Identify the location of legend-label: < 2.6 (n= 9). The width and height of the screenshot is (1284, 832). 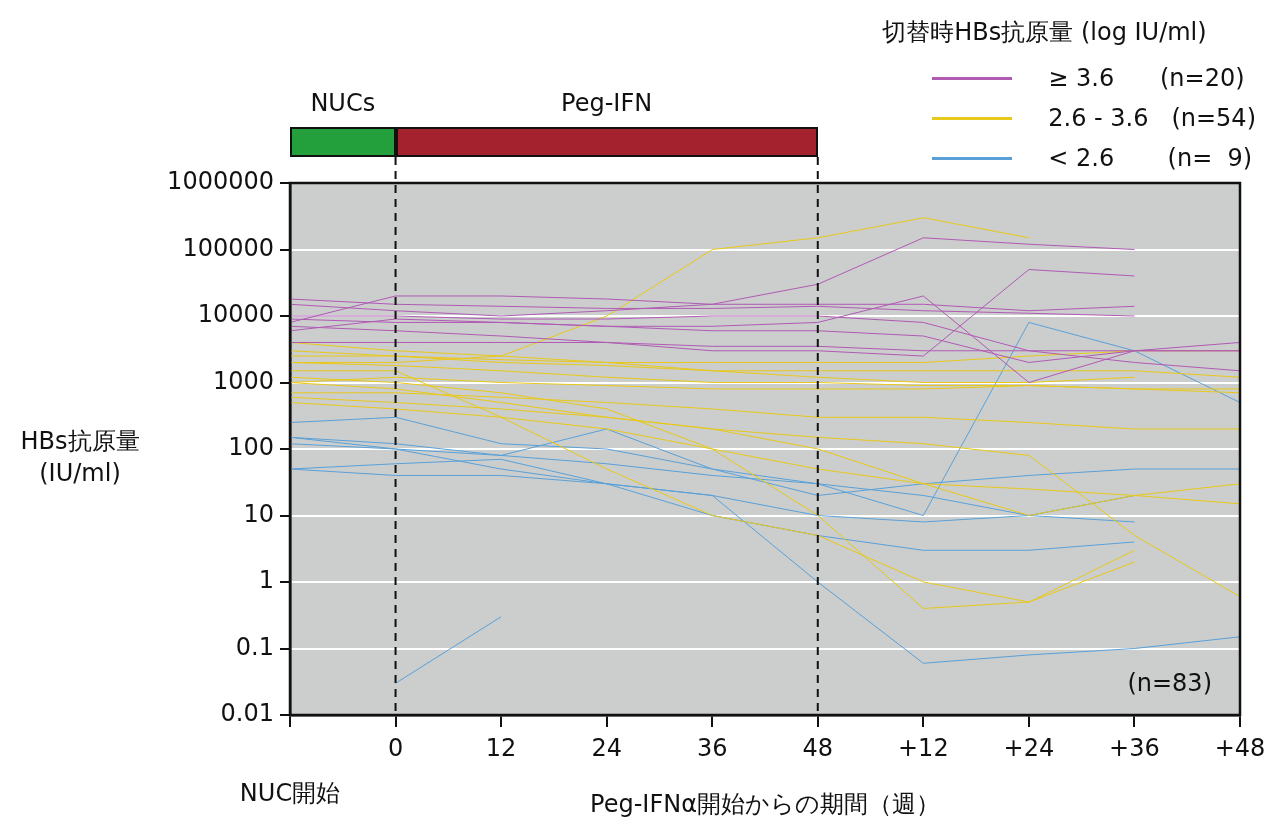
(1150, 158).